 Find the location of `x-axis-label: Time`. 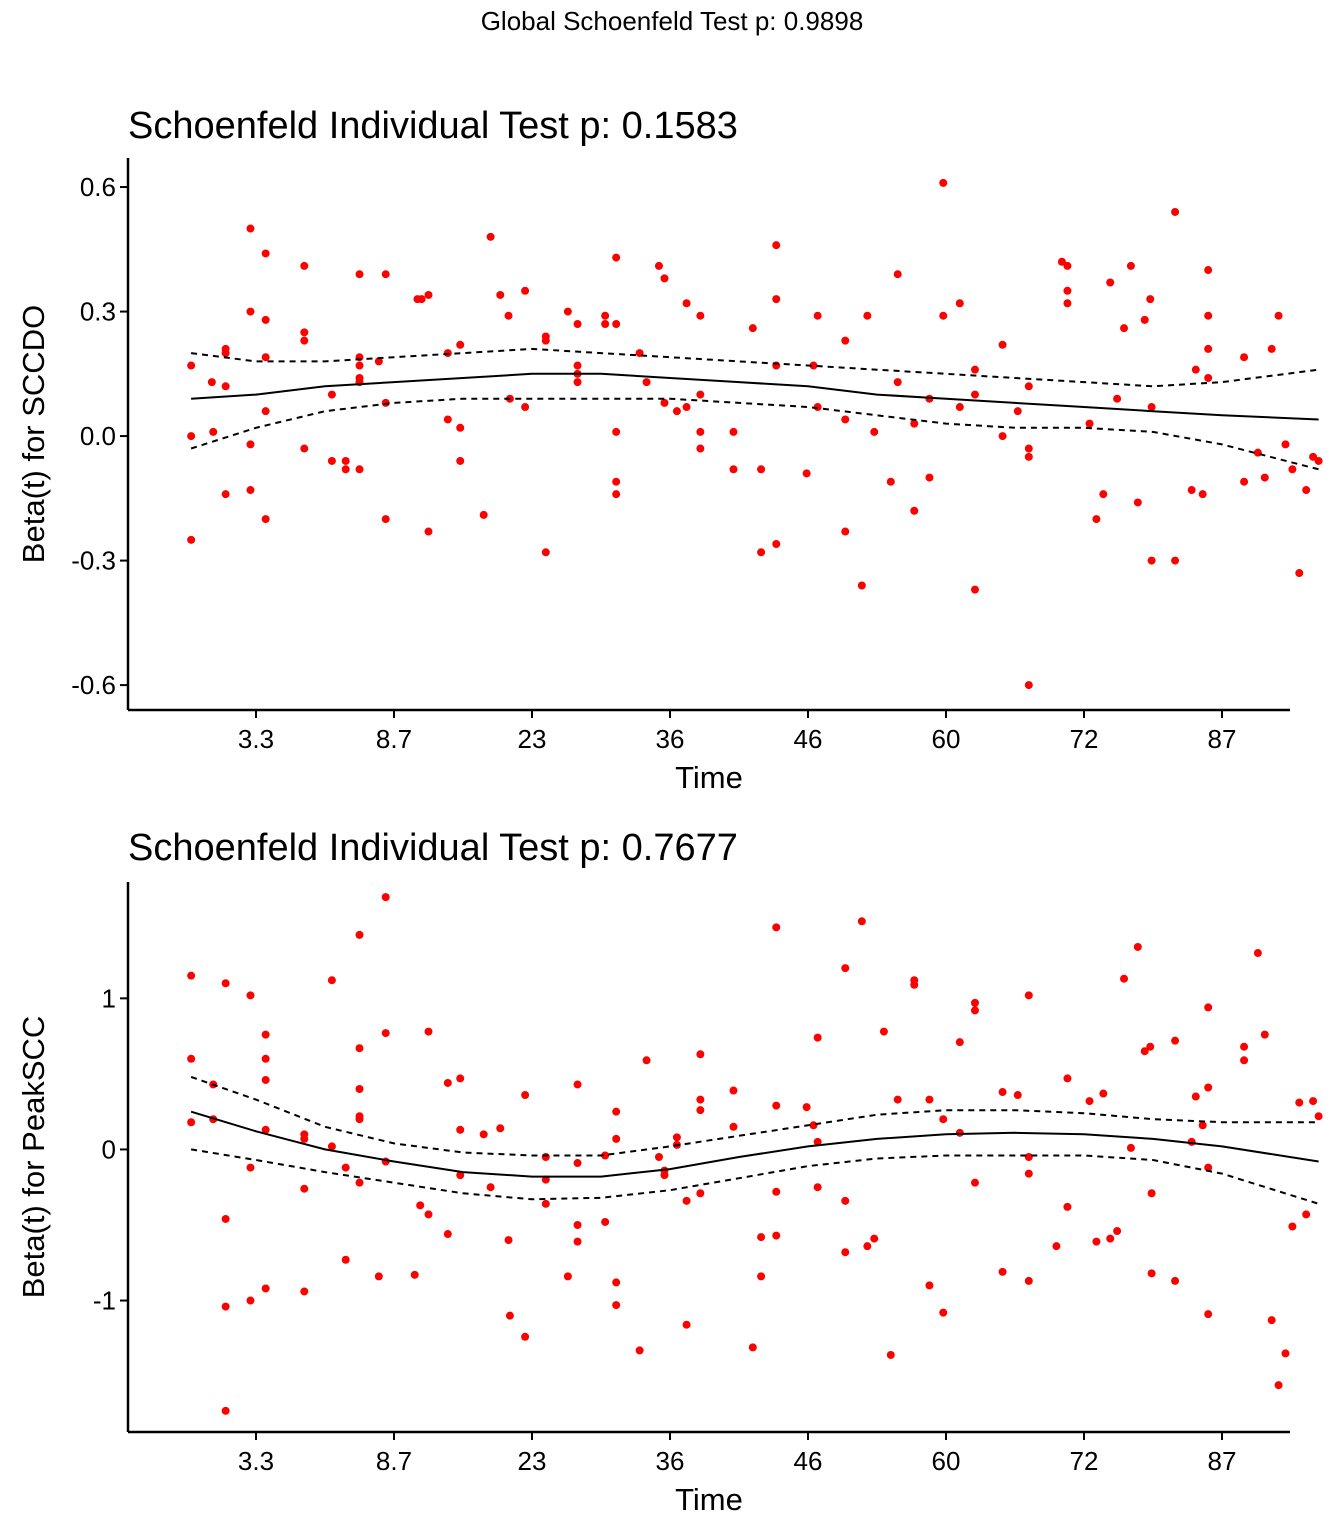

x-axis-label: Time is located at coordinates (709, 777).